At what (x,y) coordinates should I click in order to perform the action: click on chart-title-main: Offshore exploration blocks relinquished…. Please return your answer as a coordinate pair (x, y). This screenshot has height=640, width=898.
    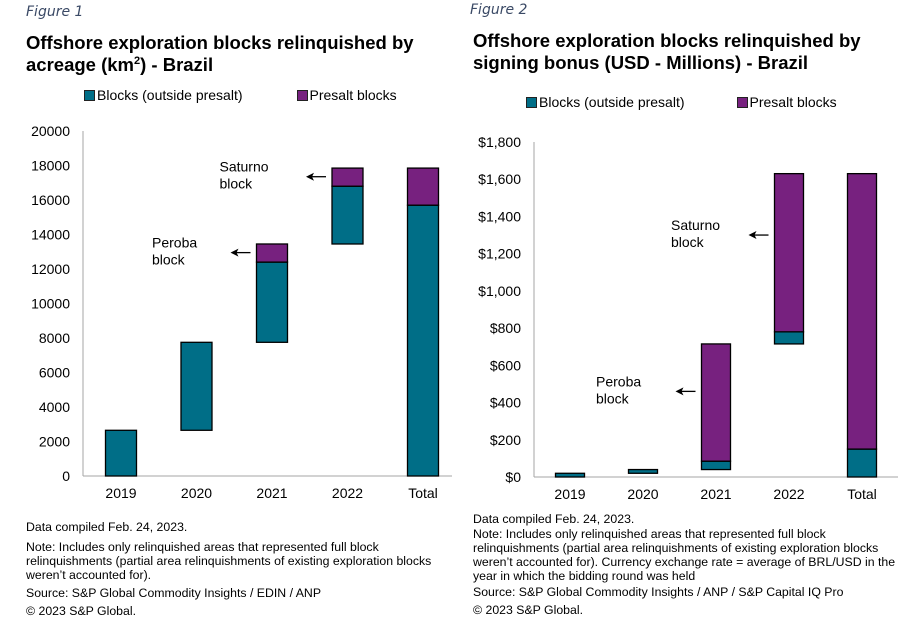
    Looking at the image, I should click on (220, 53).